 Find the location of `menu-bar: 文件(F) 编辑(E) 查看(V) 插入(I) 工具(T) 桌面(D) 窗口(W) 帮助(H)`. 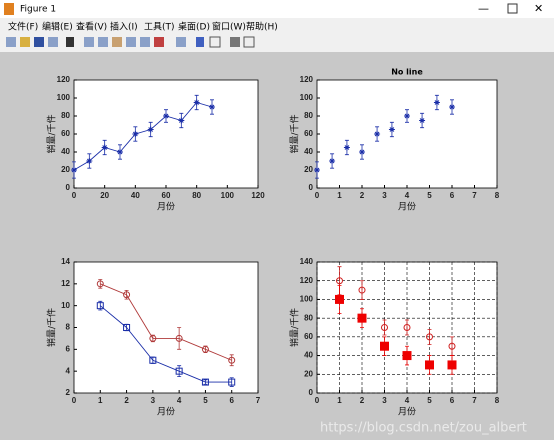

menu-bar: 文件(F) 编辑(E) 查看(V) 插入(I) 工具(T) 桌面(D) 窗口(W) 帮助(H) is located at coordinates (143, 27).